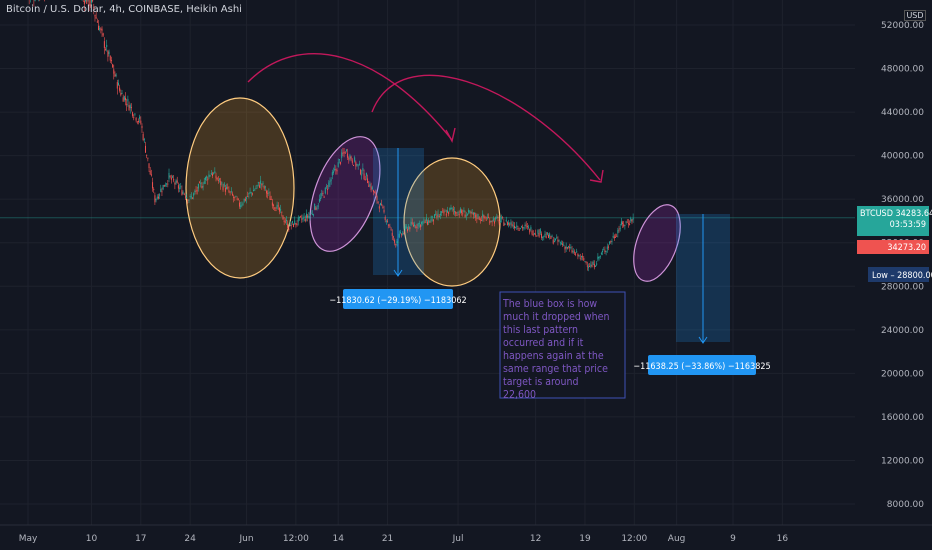 This screenshot has width=932, height=550. Describe the element at coordinates (92, 539) in the screenshot. I see `x-tick-label: 10` at that location.